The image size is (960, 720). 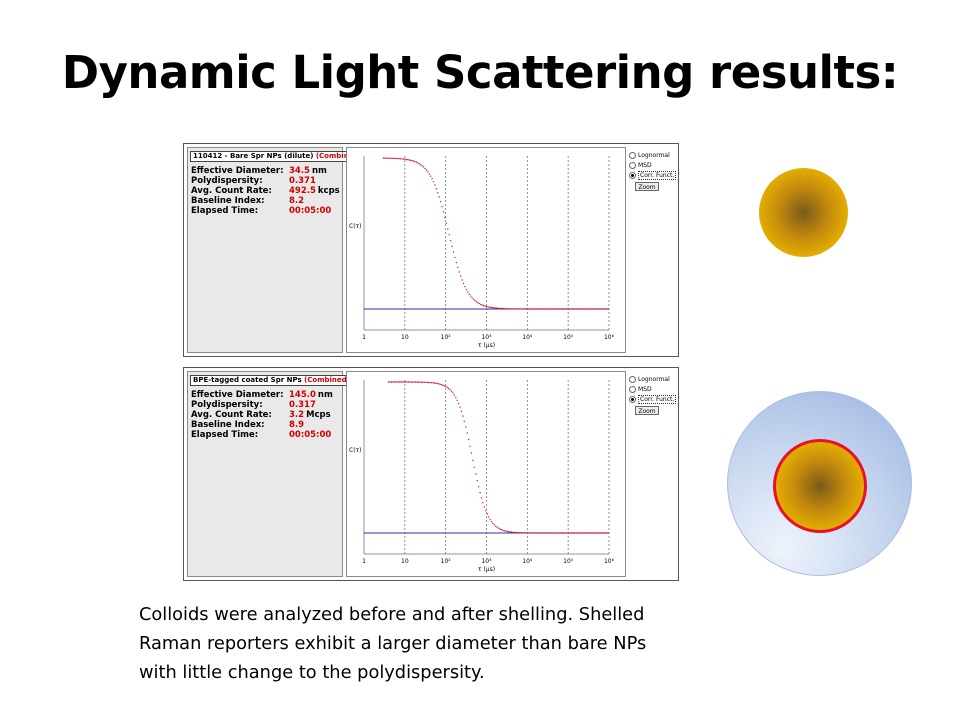 What do you see at coordinates (486, 569) in the screenshot?
I see `x-axis-label: τ (µs)` at bounding box center [486, 569].